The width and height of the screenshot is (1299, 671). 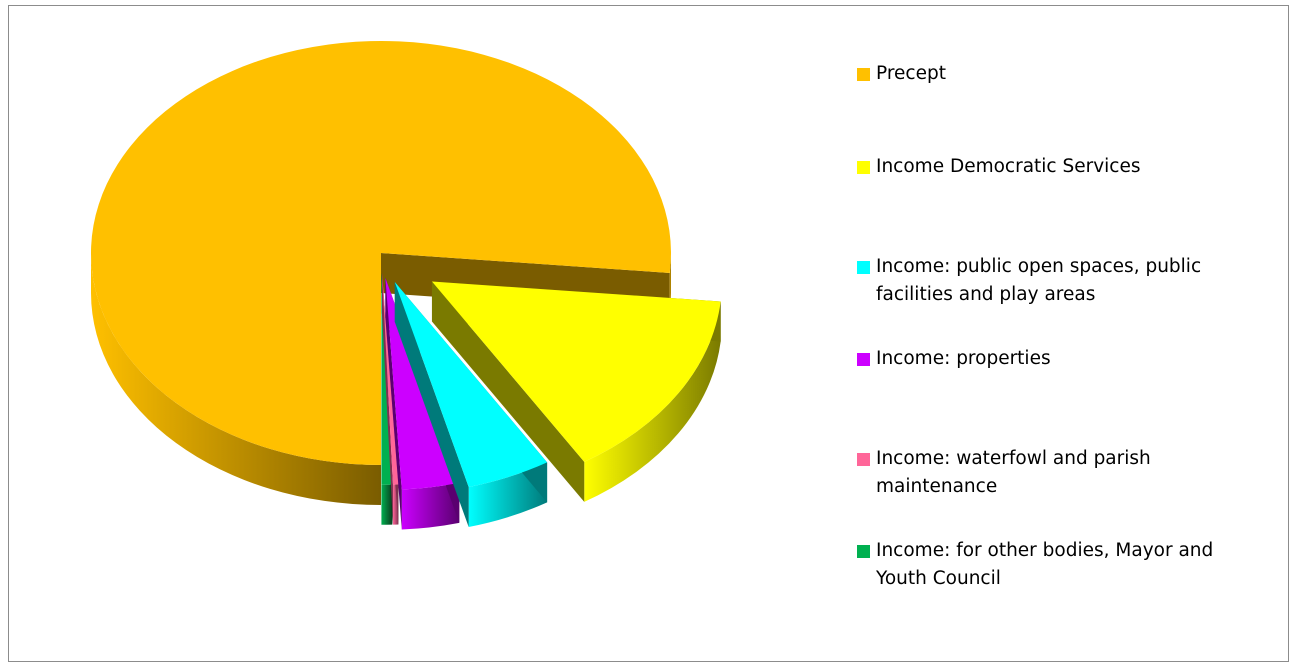 I want to click on legend-swatch-democratic-services, so click(x=863, y=167).